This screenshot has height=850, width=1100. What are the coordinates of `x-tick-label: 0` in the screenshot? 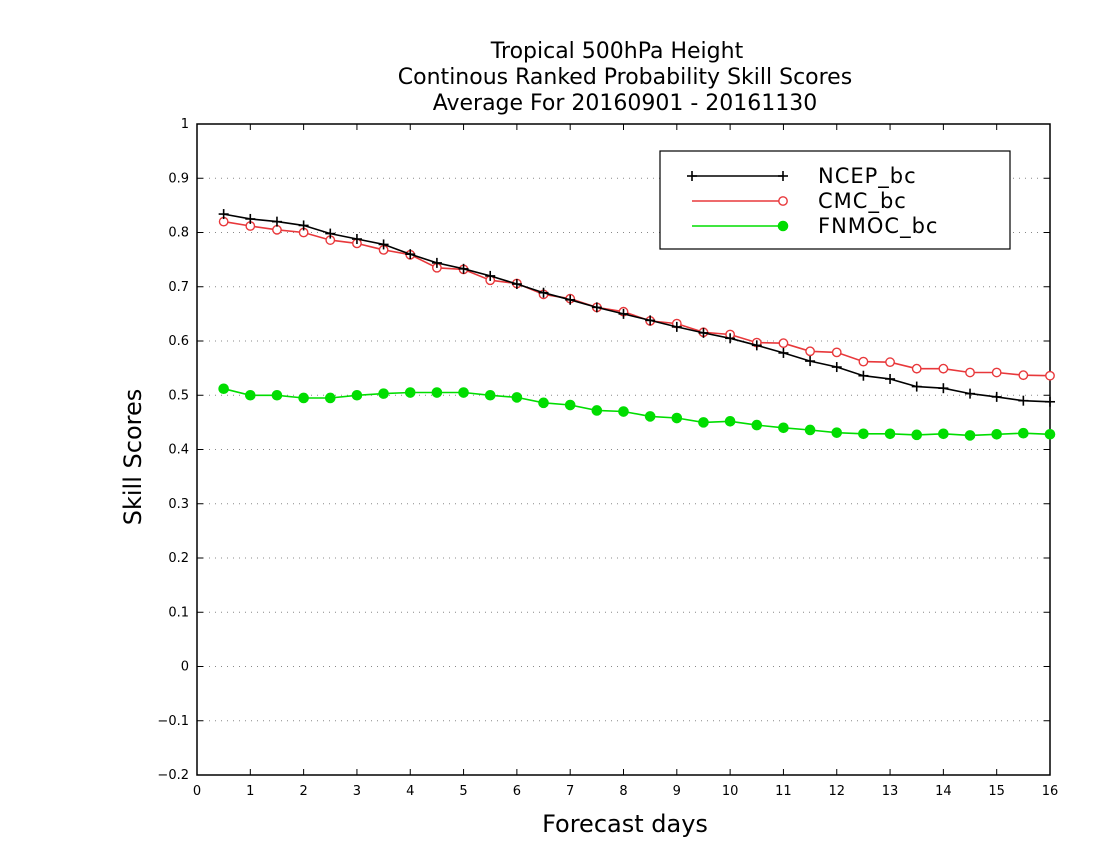 It's located at (197, 791).